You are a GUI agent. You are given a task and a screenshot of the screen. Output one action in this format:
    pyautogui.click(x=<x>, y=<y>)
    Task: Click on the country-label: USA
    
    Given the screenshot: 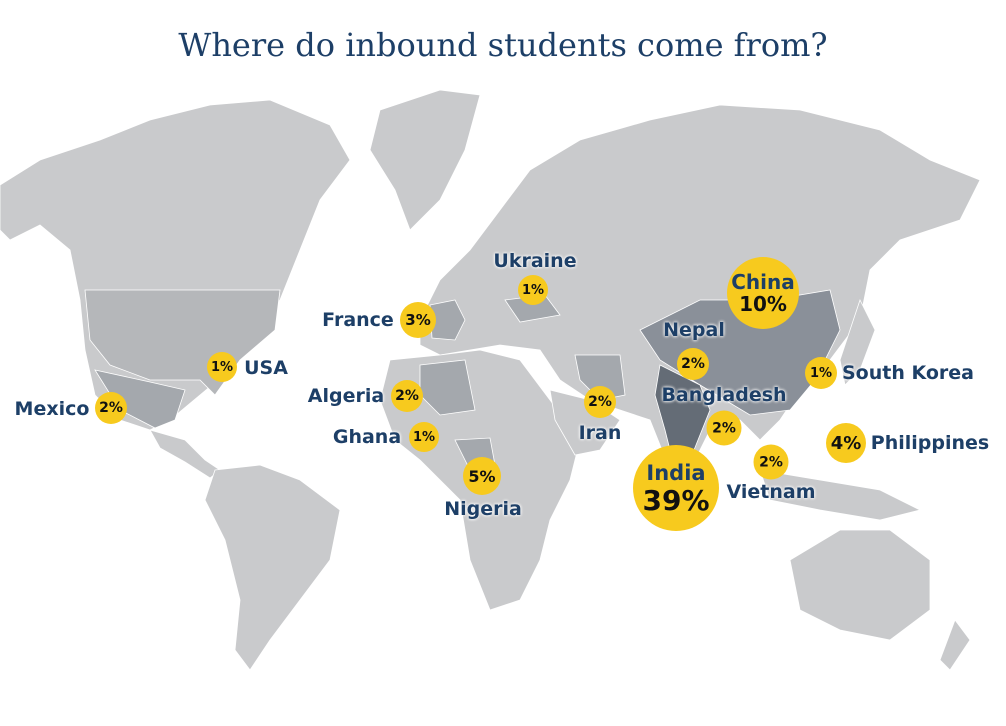 What is the action you would take?
    pyautogui.click(x=266, y=368)
    